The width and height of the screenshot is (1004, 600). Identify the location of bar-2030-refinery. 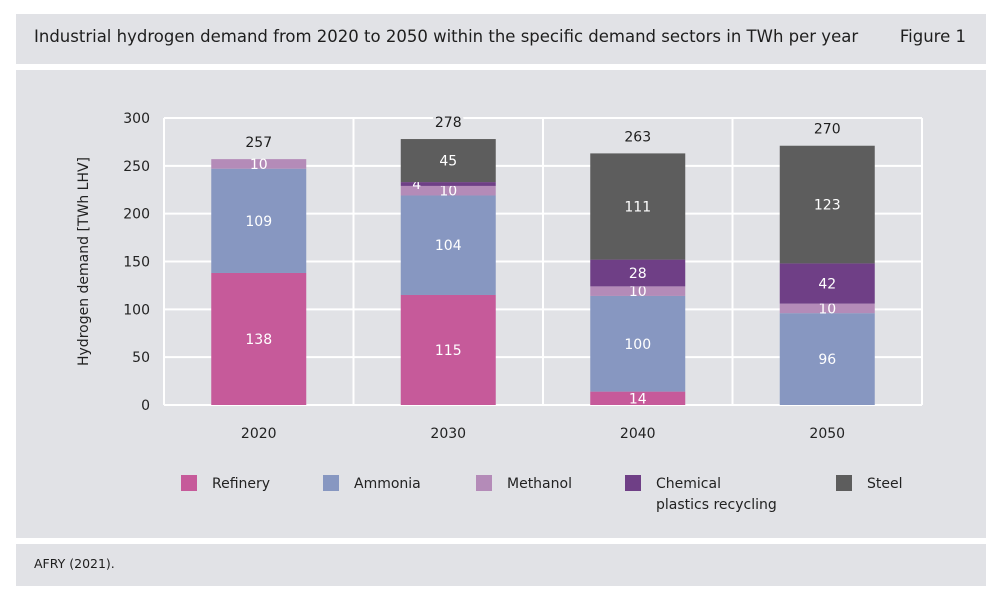
(448, 349).